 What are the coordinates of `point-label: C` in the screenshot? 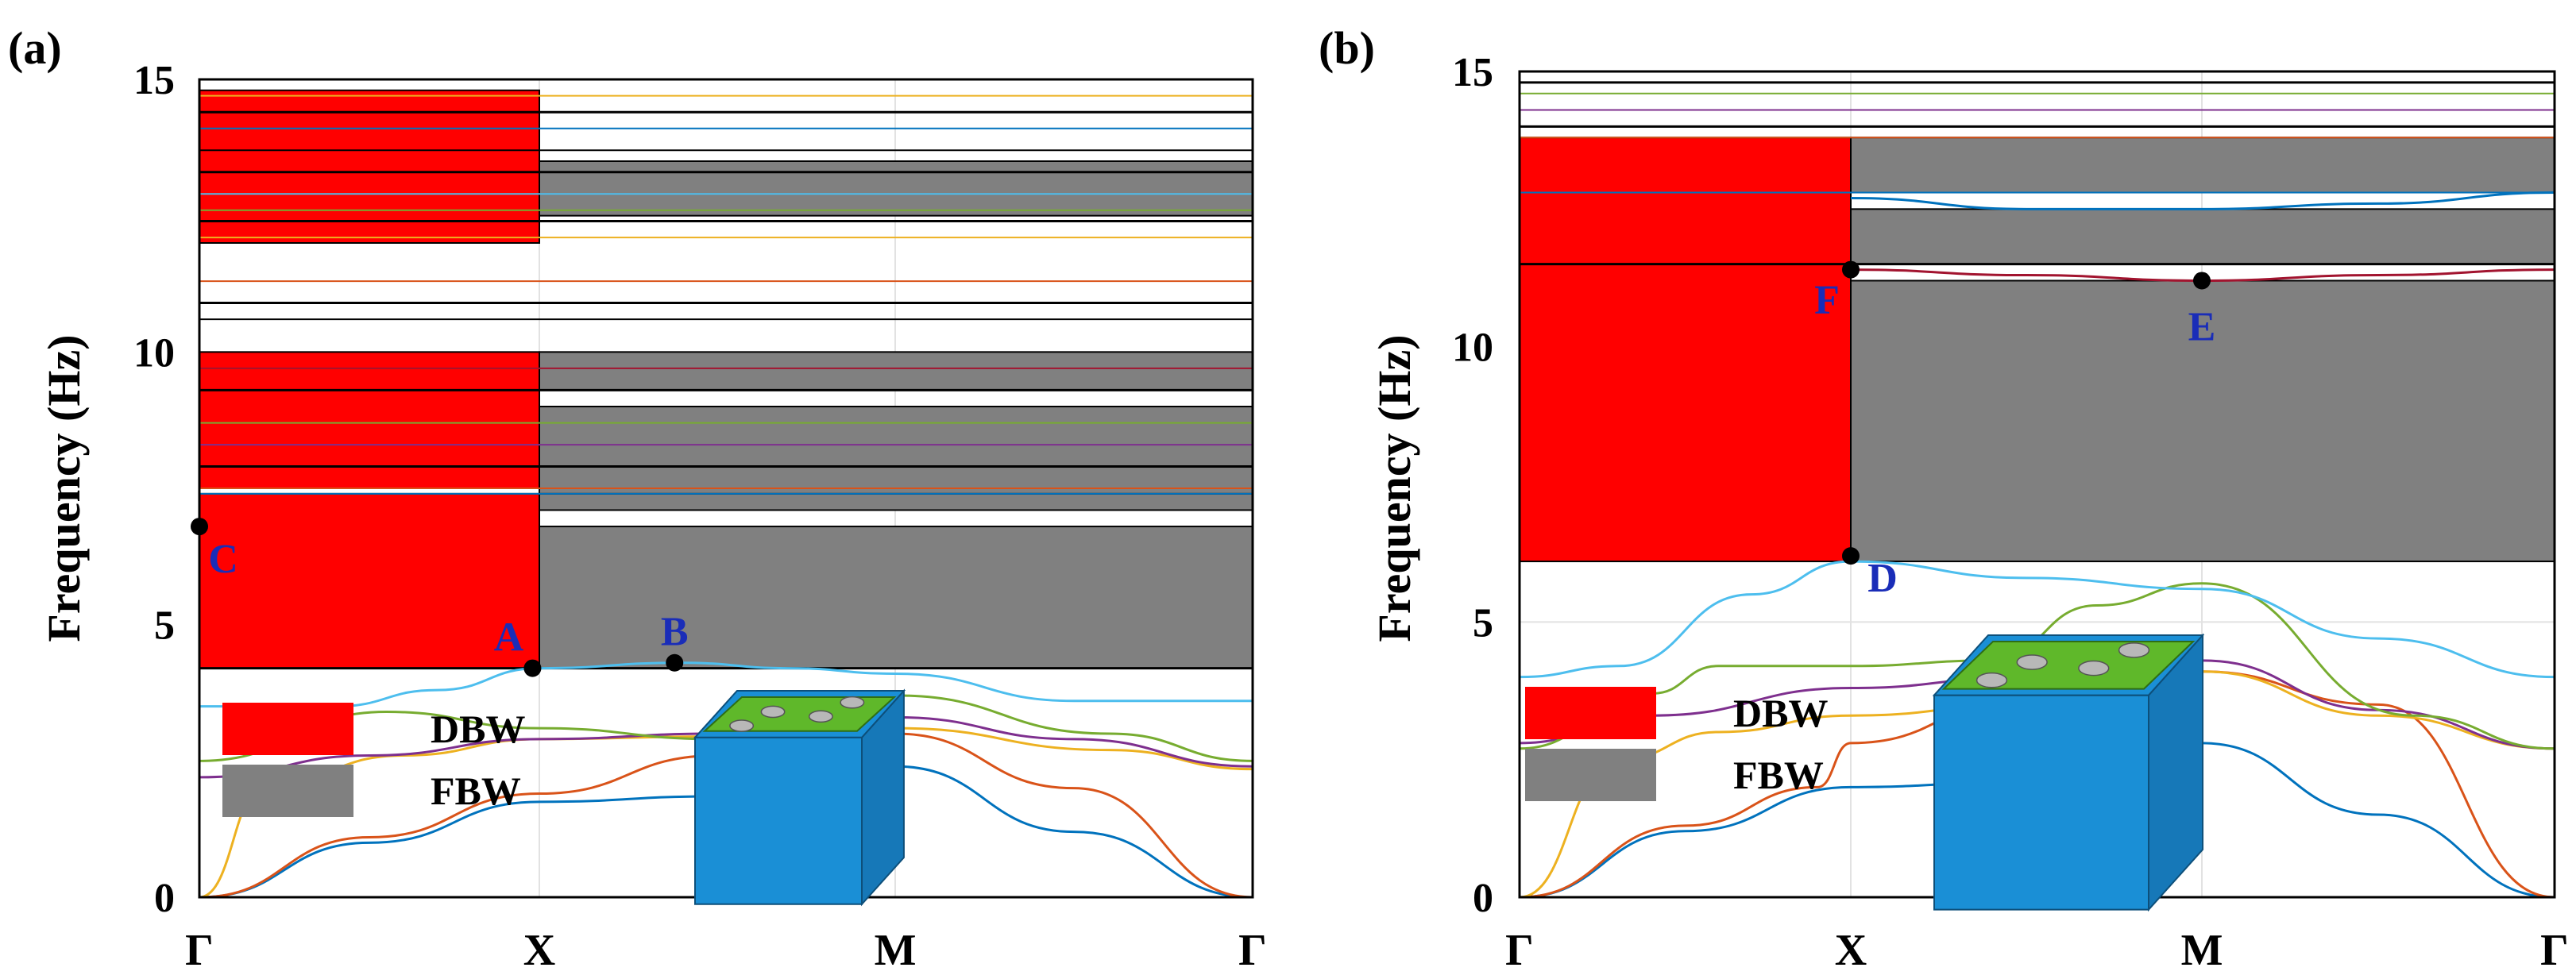 It's located at (223, 559).